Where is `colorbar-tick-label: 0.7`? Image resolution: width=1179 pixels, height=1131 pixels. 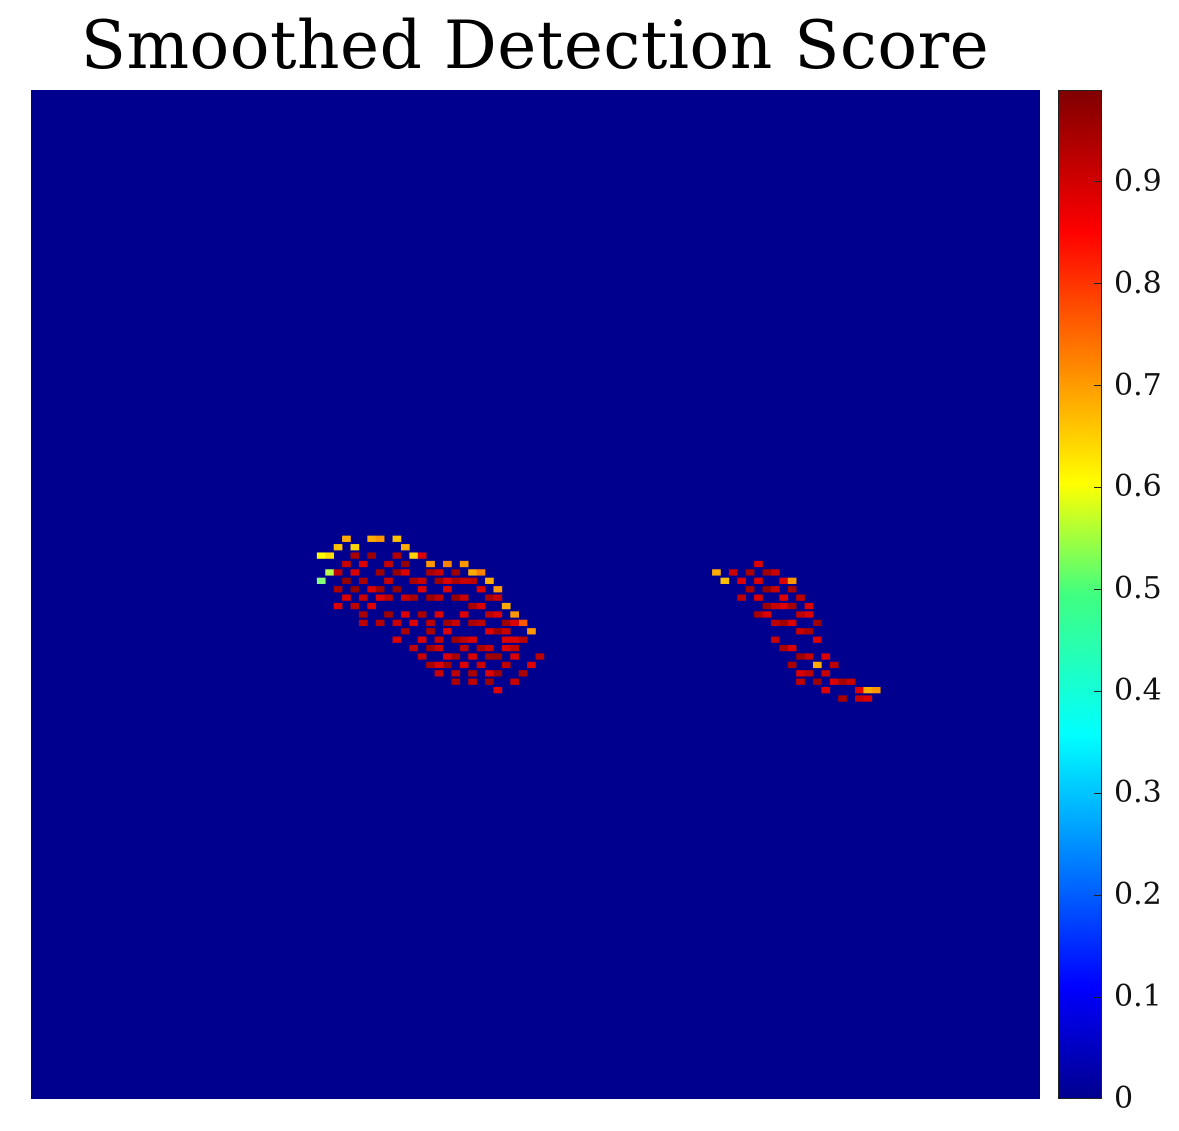 colorbar-tick-label: 0.7 is located at coordinates (1138, 385).